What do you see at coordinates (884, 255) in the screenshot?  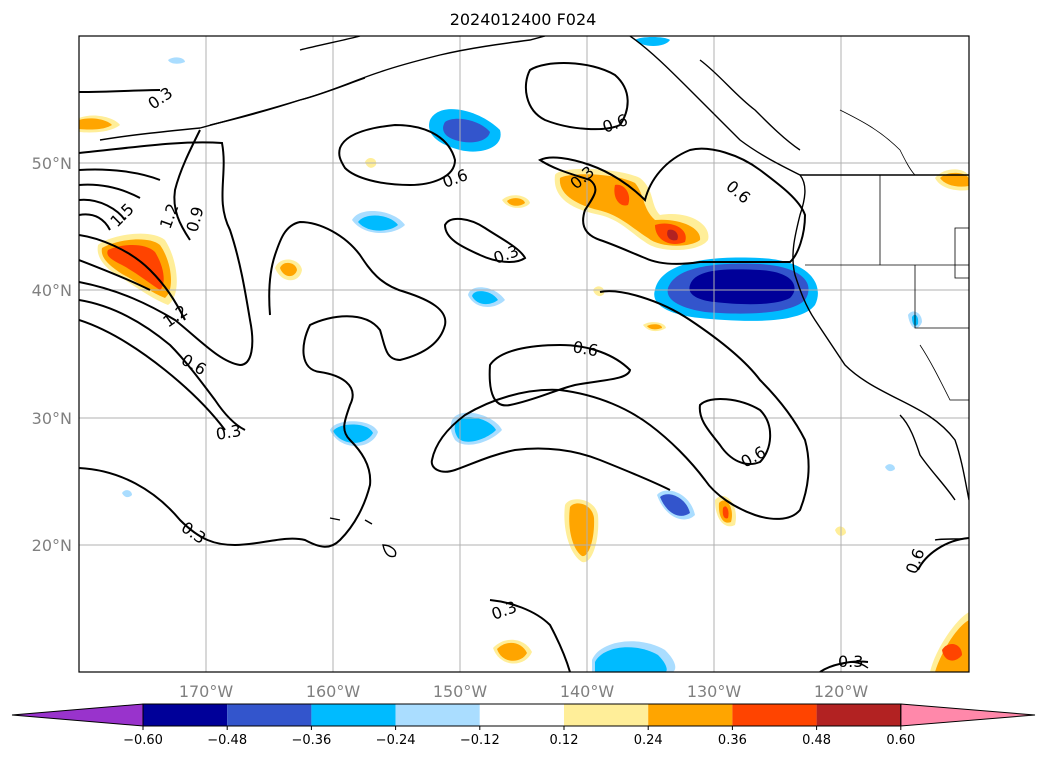 I see `borders` at bounding box center [884, 255].